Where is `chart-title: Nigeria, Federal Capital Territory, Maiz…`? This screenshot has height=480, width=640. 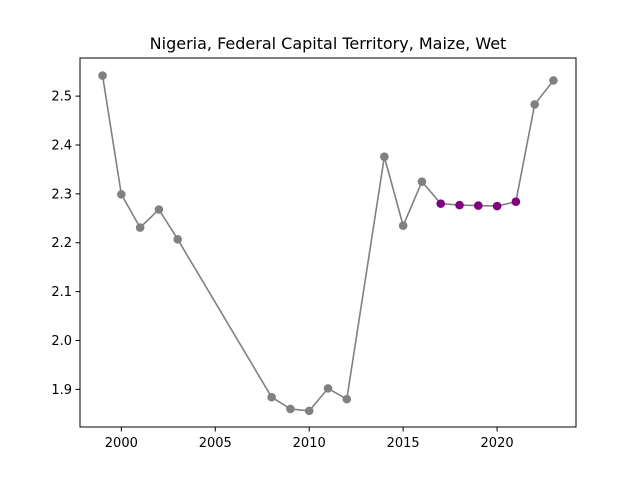 chart-title: Nigeria, Federal Capital Territory, Maiz… is located at coordinates (328, 43).